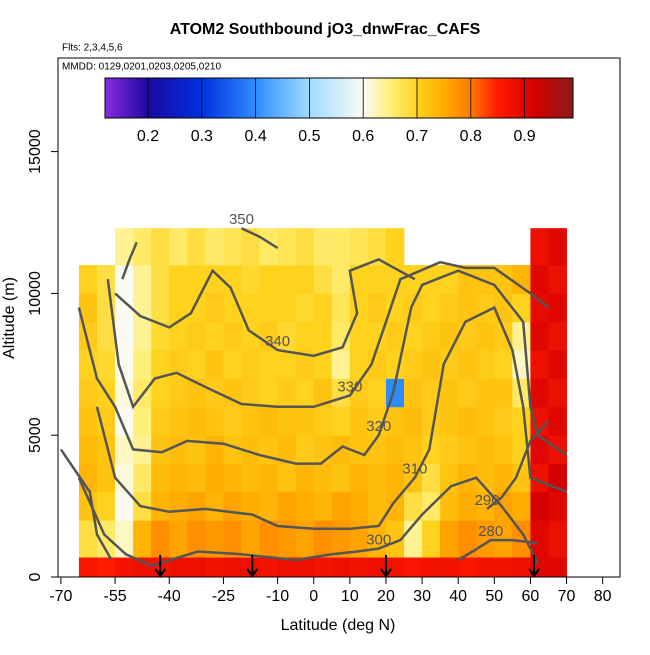  Describe the element at coordinates (313, 596) in the screenshot. I see `x-tick-label: 0` at that location.